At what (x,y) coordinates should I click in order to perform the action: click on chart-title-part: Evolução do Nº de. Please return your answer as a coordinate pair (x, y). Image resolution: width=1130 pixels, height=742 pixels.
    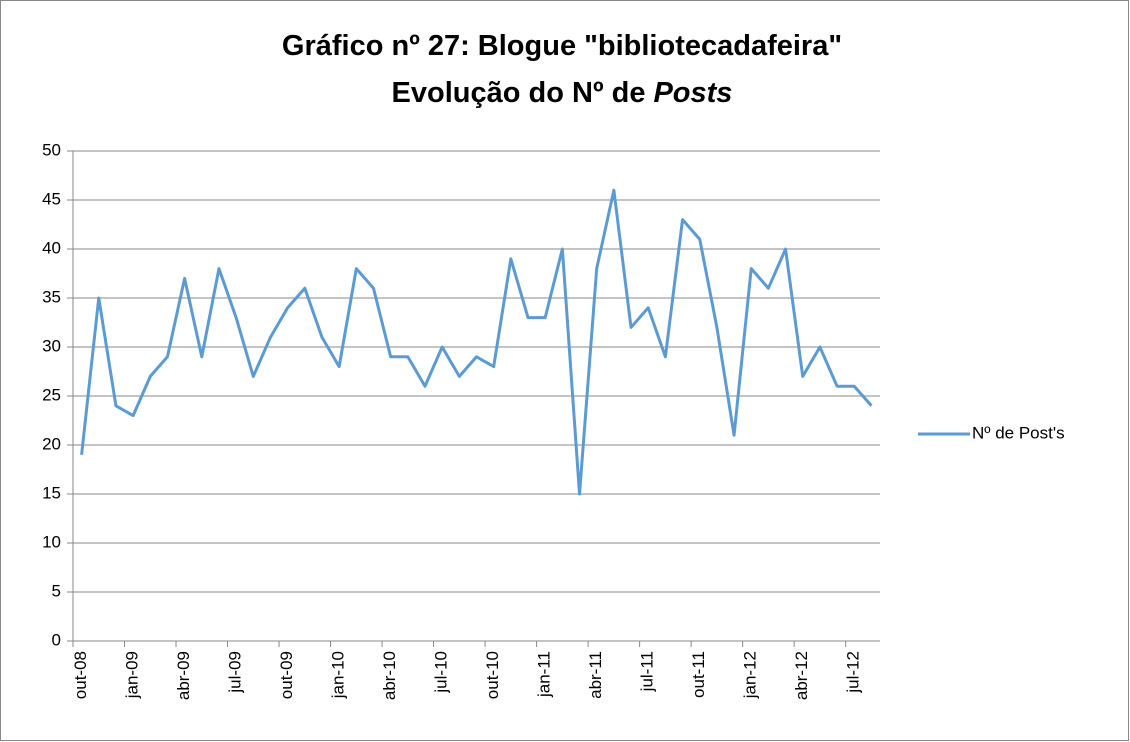
    Looking at the image, I should click on (519, 93).